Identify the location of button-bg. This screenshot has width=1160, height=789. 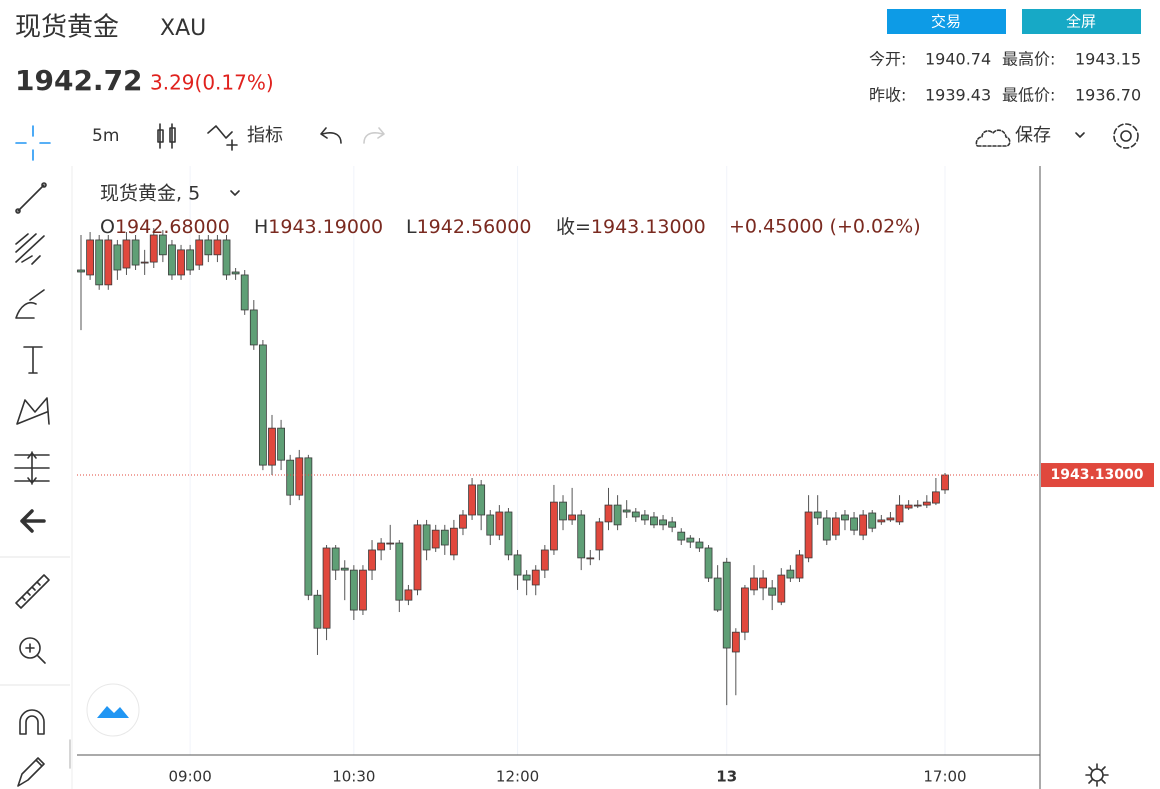
(1081, 21).